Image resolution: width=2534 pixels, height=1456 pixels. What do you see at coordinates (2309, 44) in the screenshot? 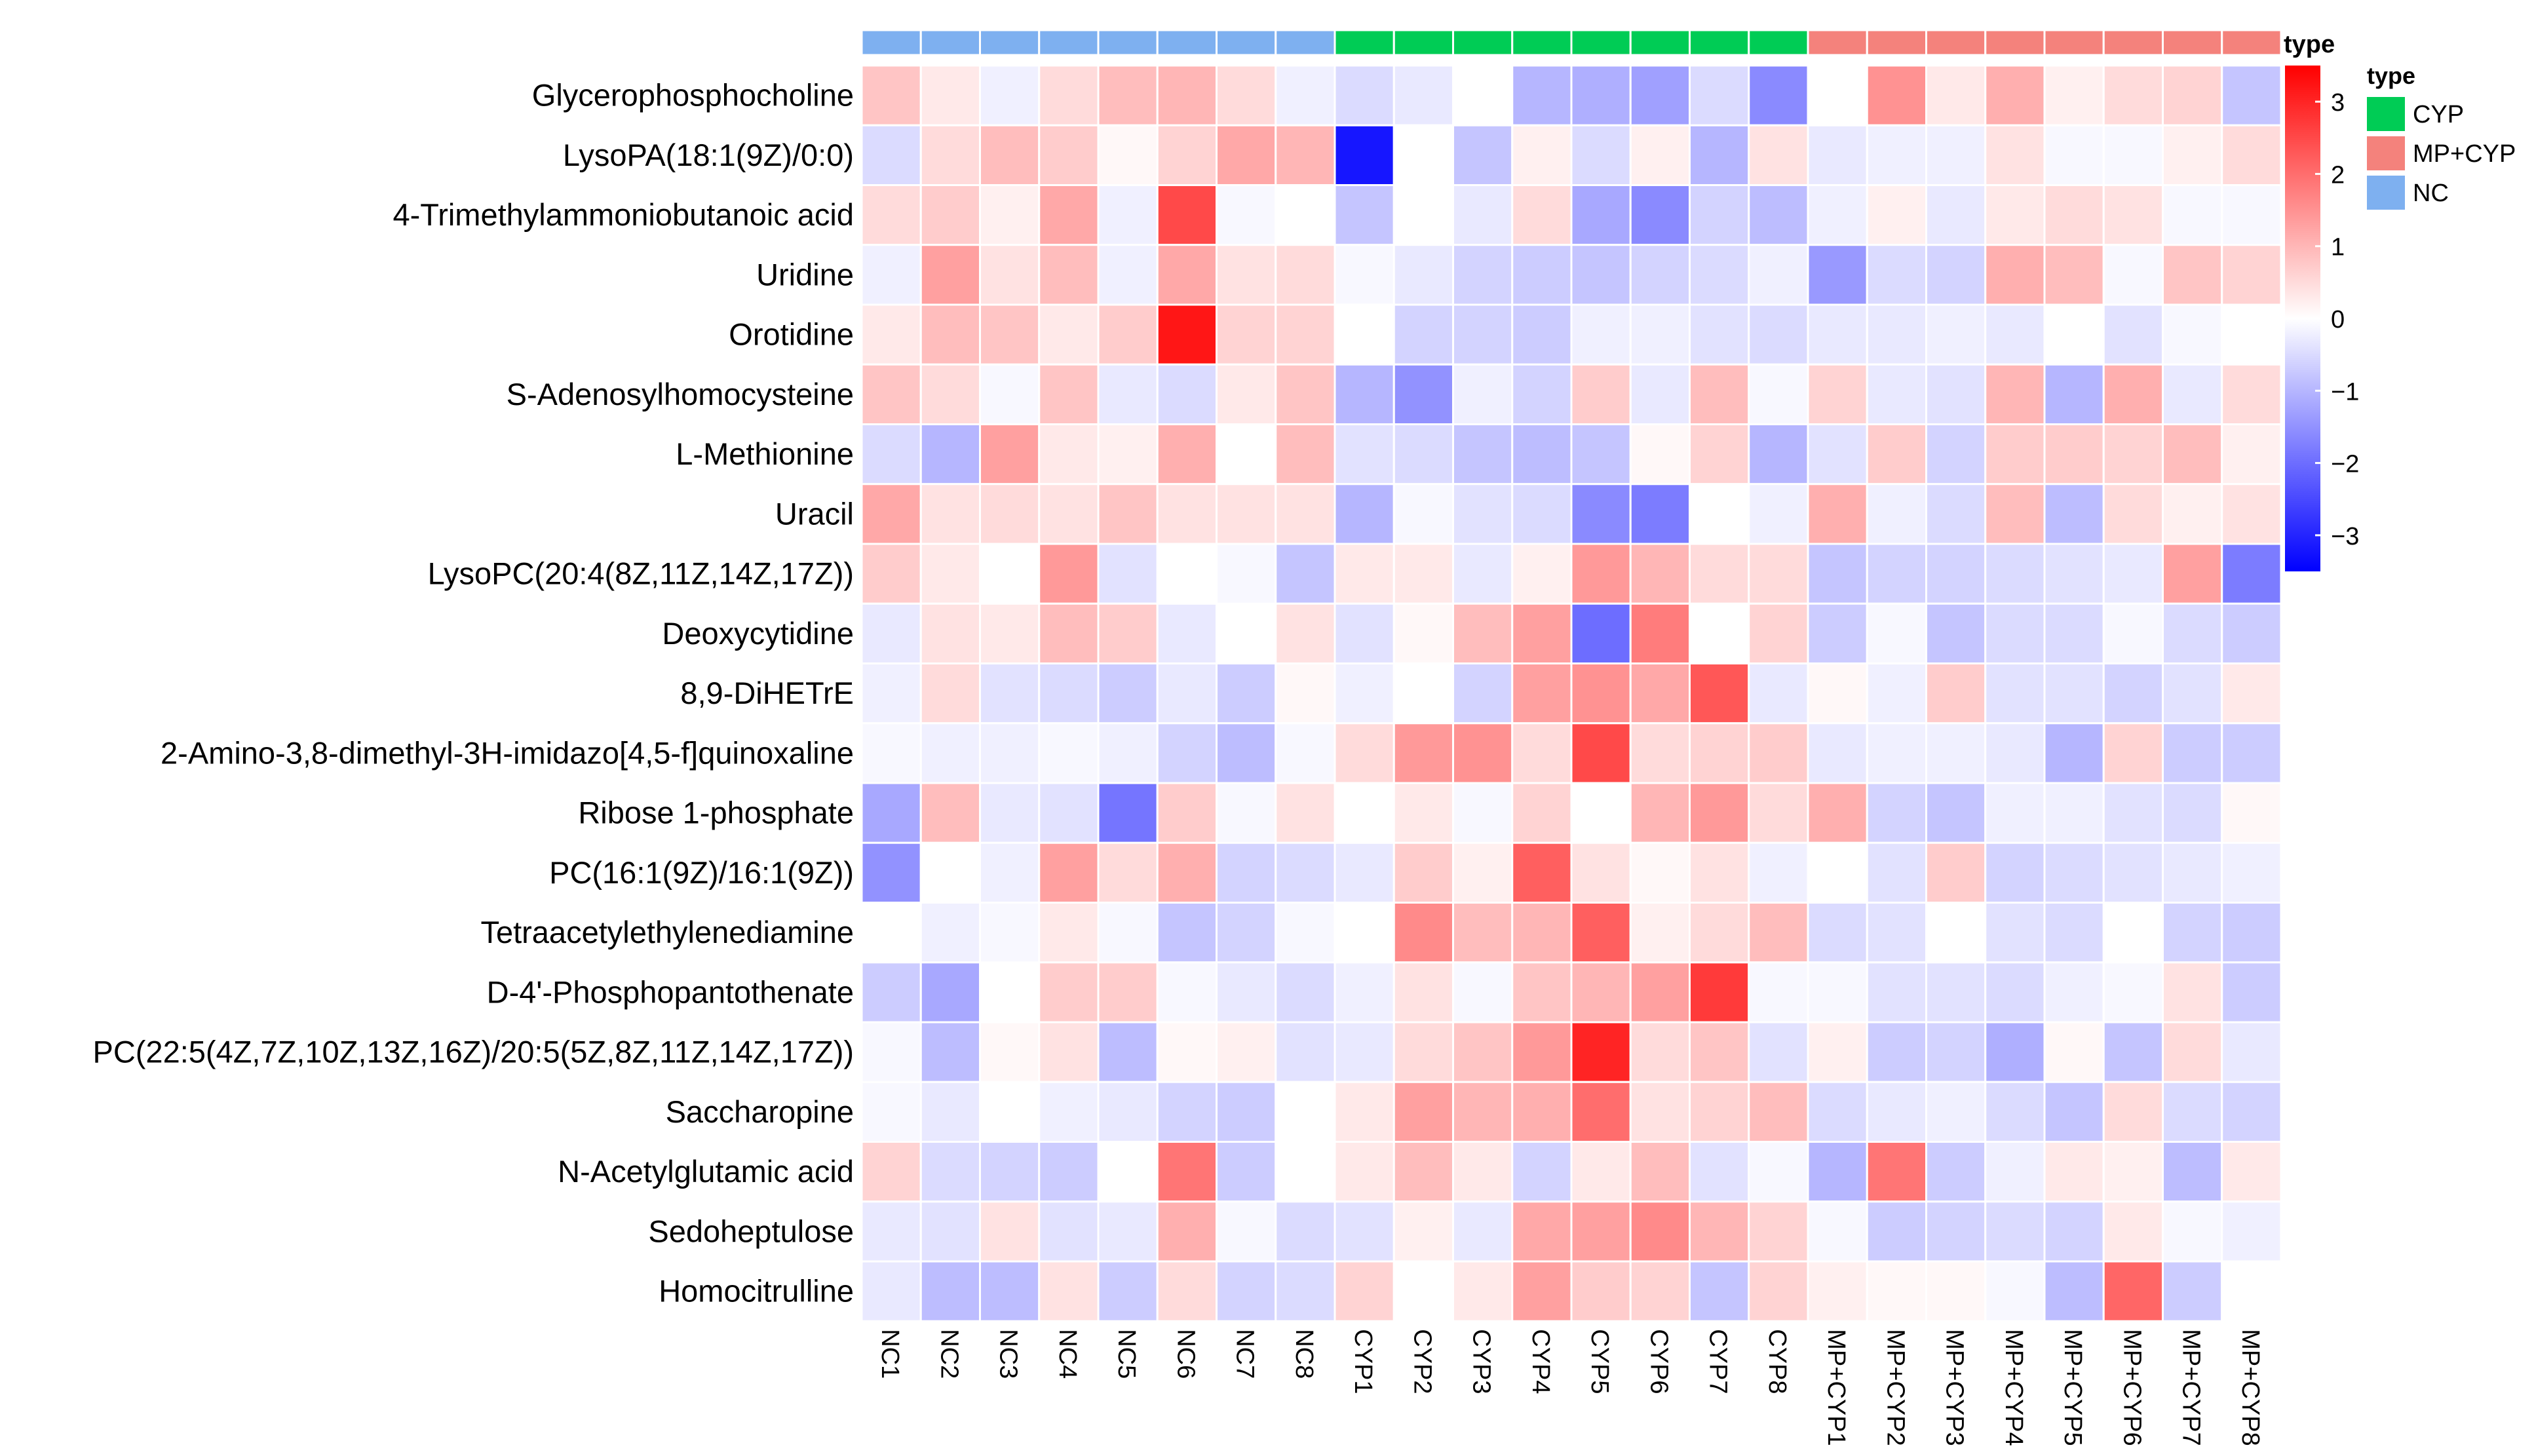
I see `annotation-title: type` at bounding box center [2309, 44].